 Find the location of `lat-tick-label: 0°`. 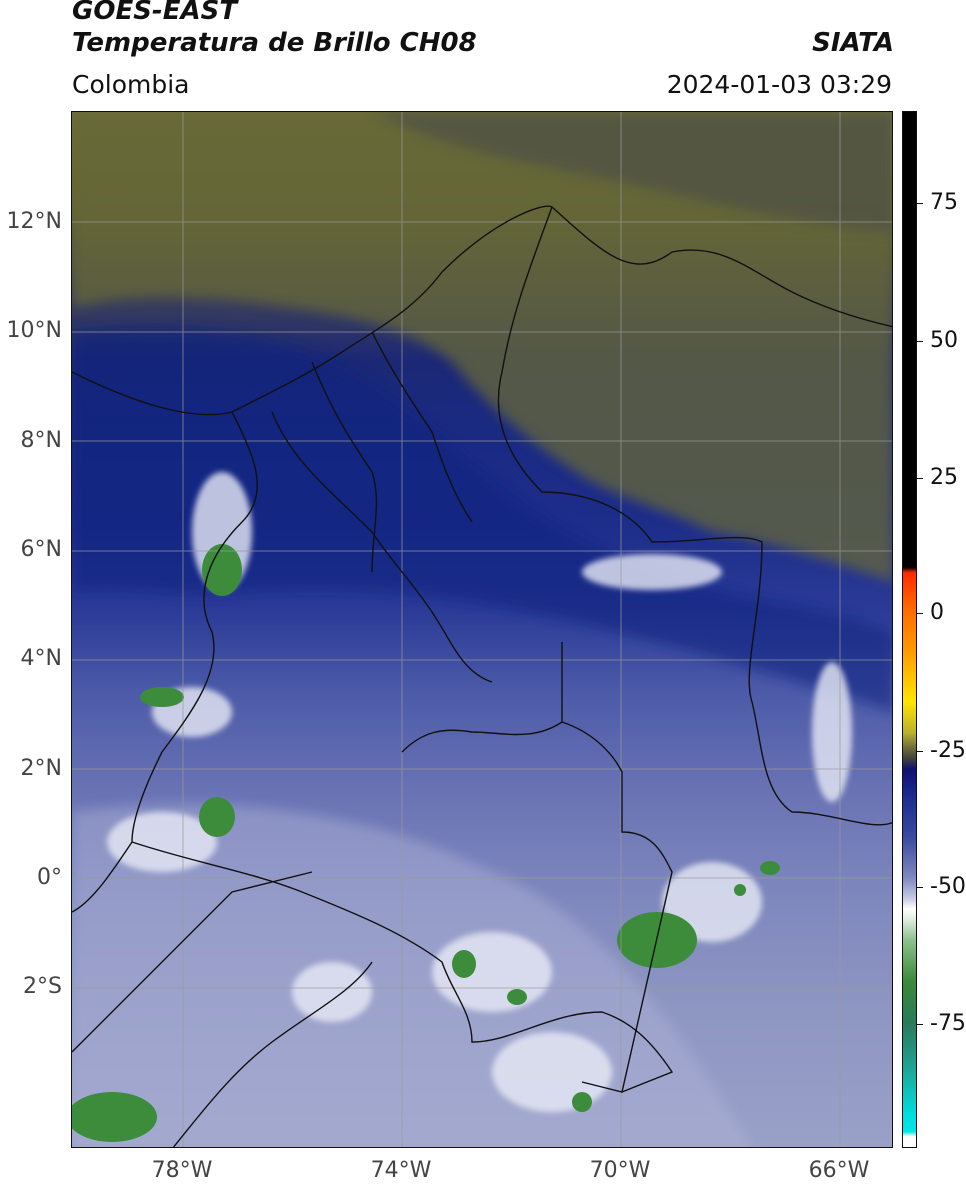

lat-tick-label: 0° is located at coordinates (49, 877).